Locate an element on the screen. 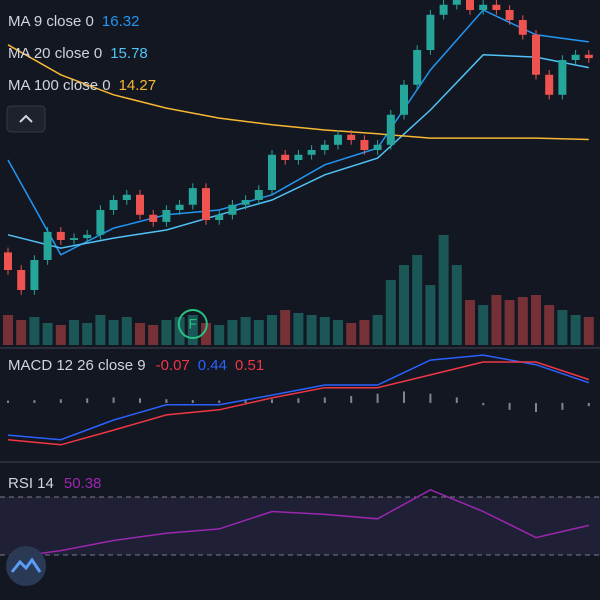 The height and width of the screenshot is (600, 600). annotation-label: F is located at coordinates (193, 324).